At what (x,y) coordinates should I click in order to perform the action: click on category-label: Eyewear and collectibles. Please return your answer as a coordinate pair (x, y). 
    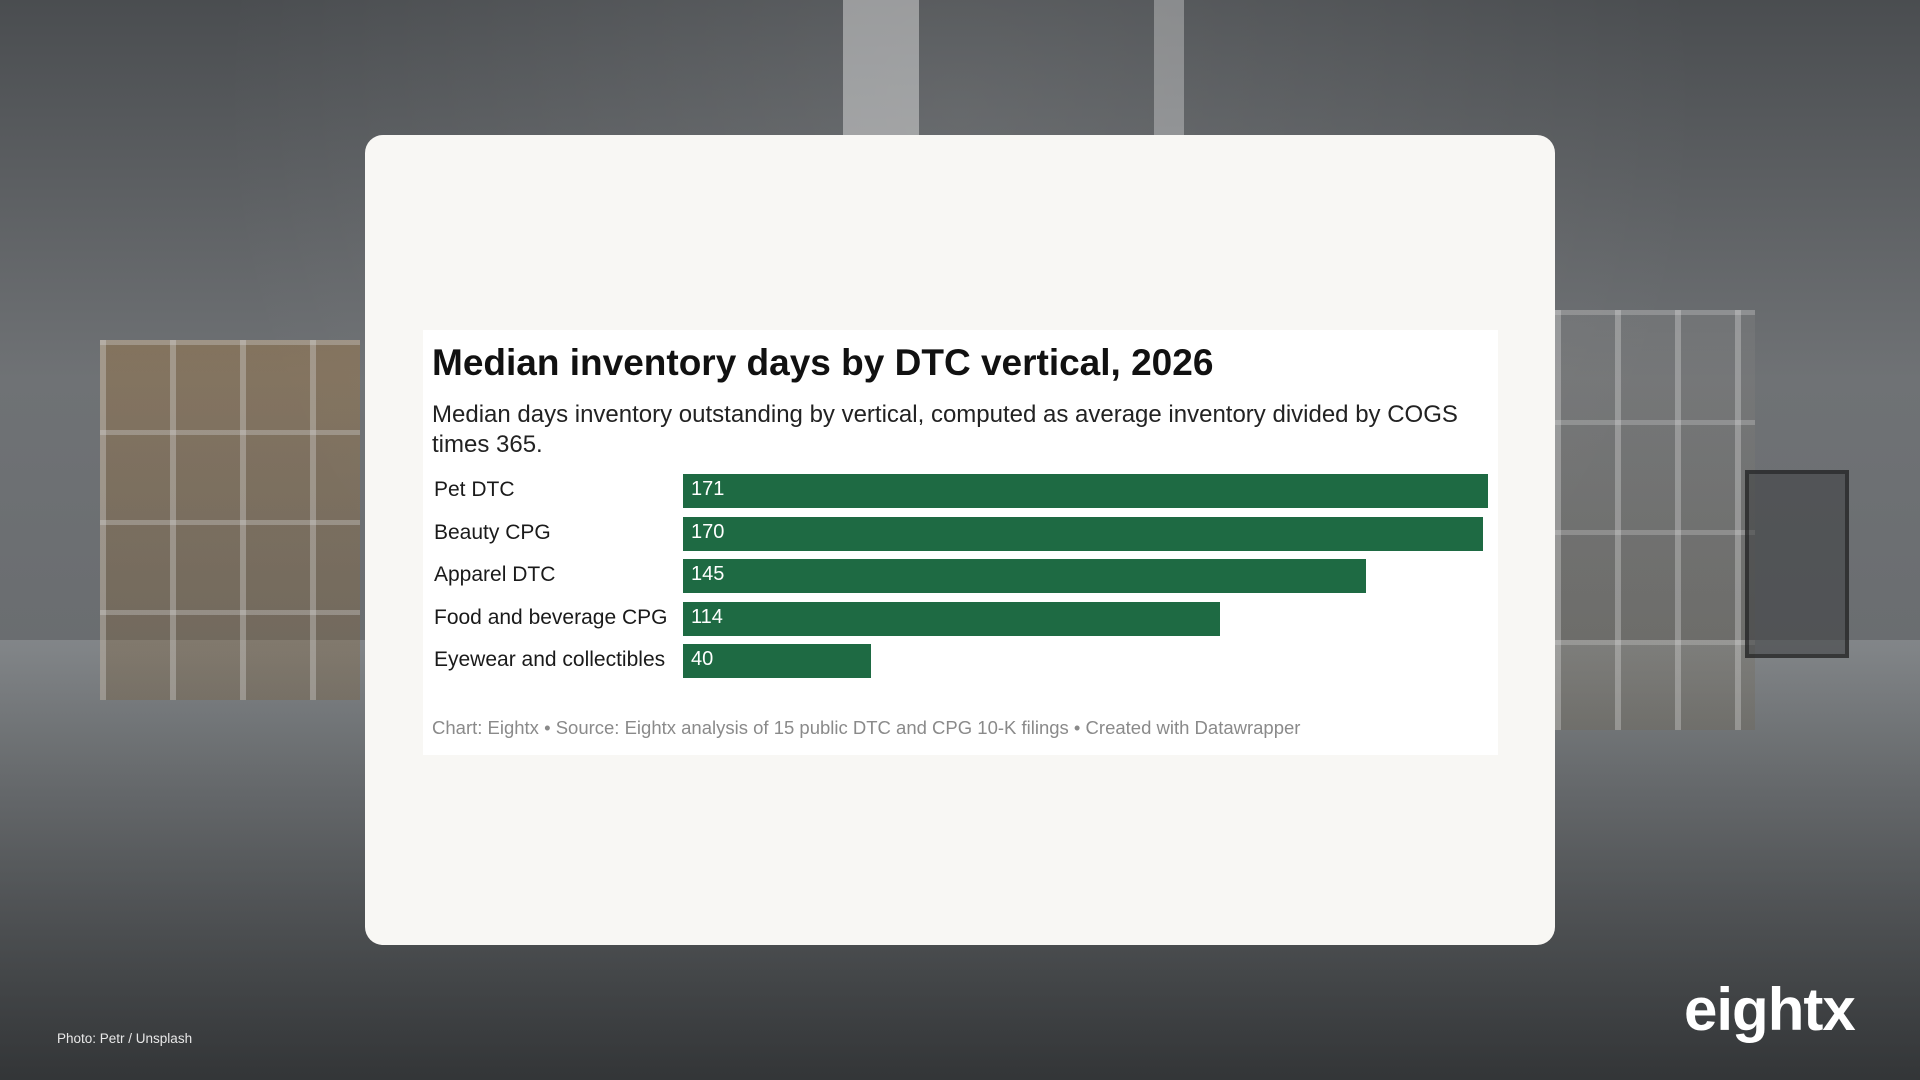
    Looking at the image, I should click on (550, 659).